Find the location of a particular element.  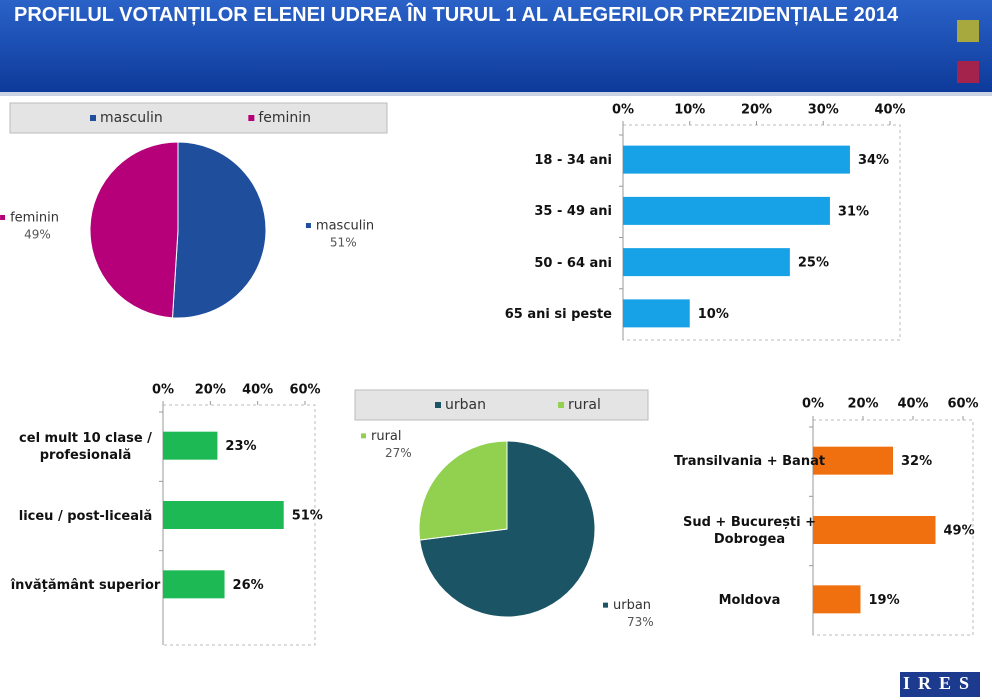

header-band is located at coordinates (496, 46).